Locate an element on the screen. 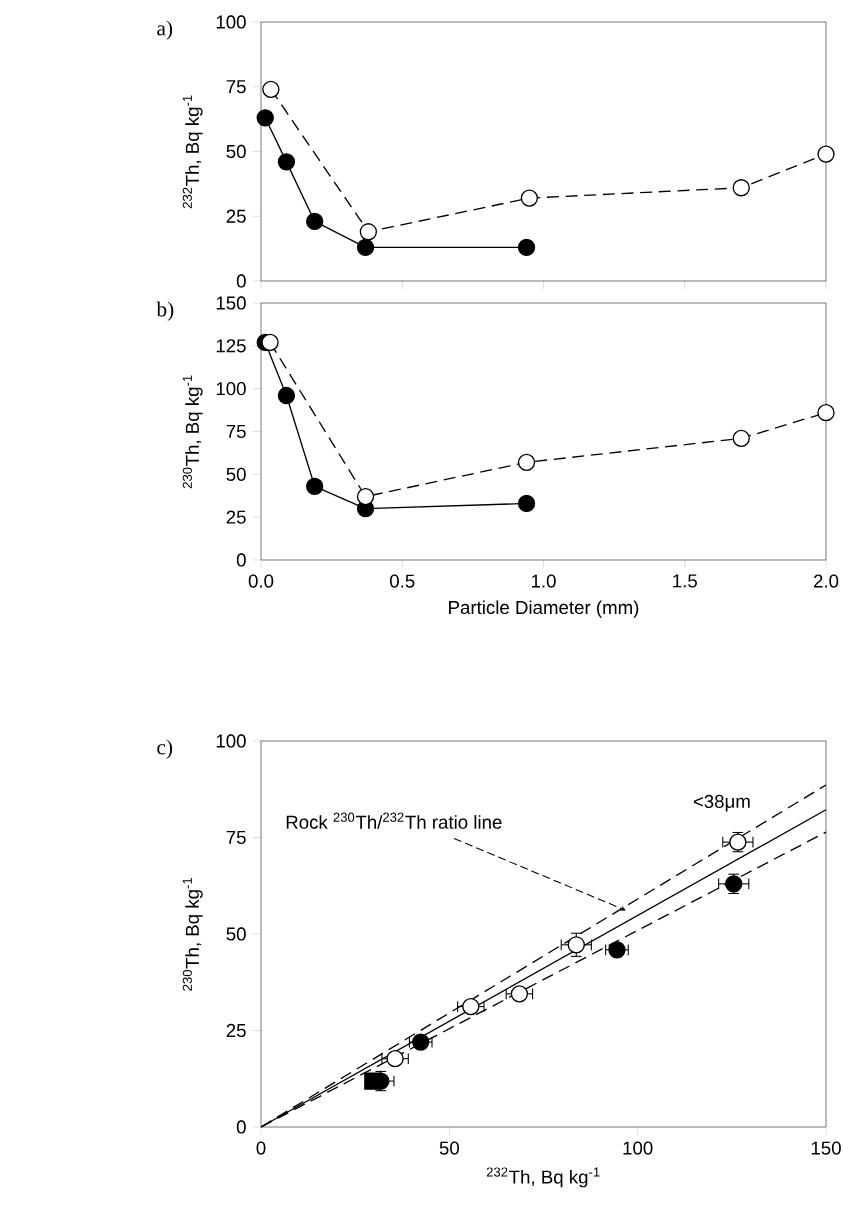 Image resolution: width=850 pixels, height=1210 pixels. x-tick-label: 100 is located at coordinates (638, 1148).